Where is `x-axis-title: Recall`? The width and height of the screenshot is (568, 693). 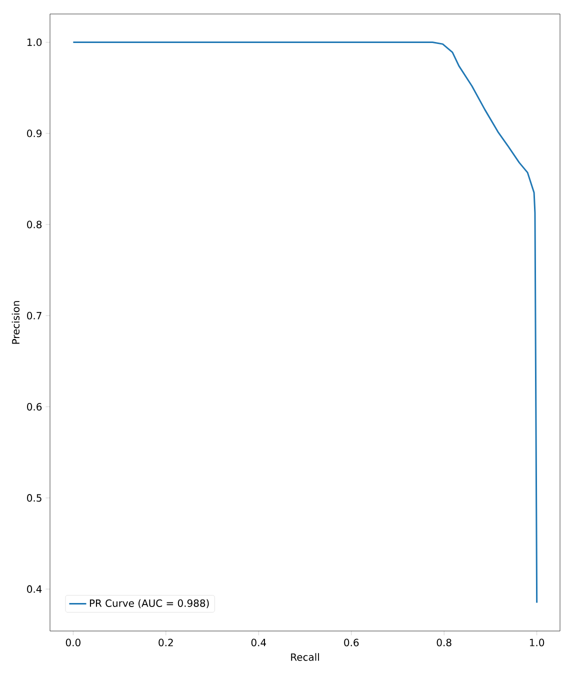
x-axis-title: Recall is located at coordinates (305, 657).